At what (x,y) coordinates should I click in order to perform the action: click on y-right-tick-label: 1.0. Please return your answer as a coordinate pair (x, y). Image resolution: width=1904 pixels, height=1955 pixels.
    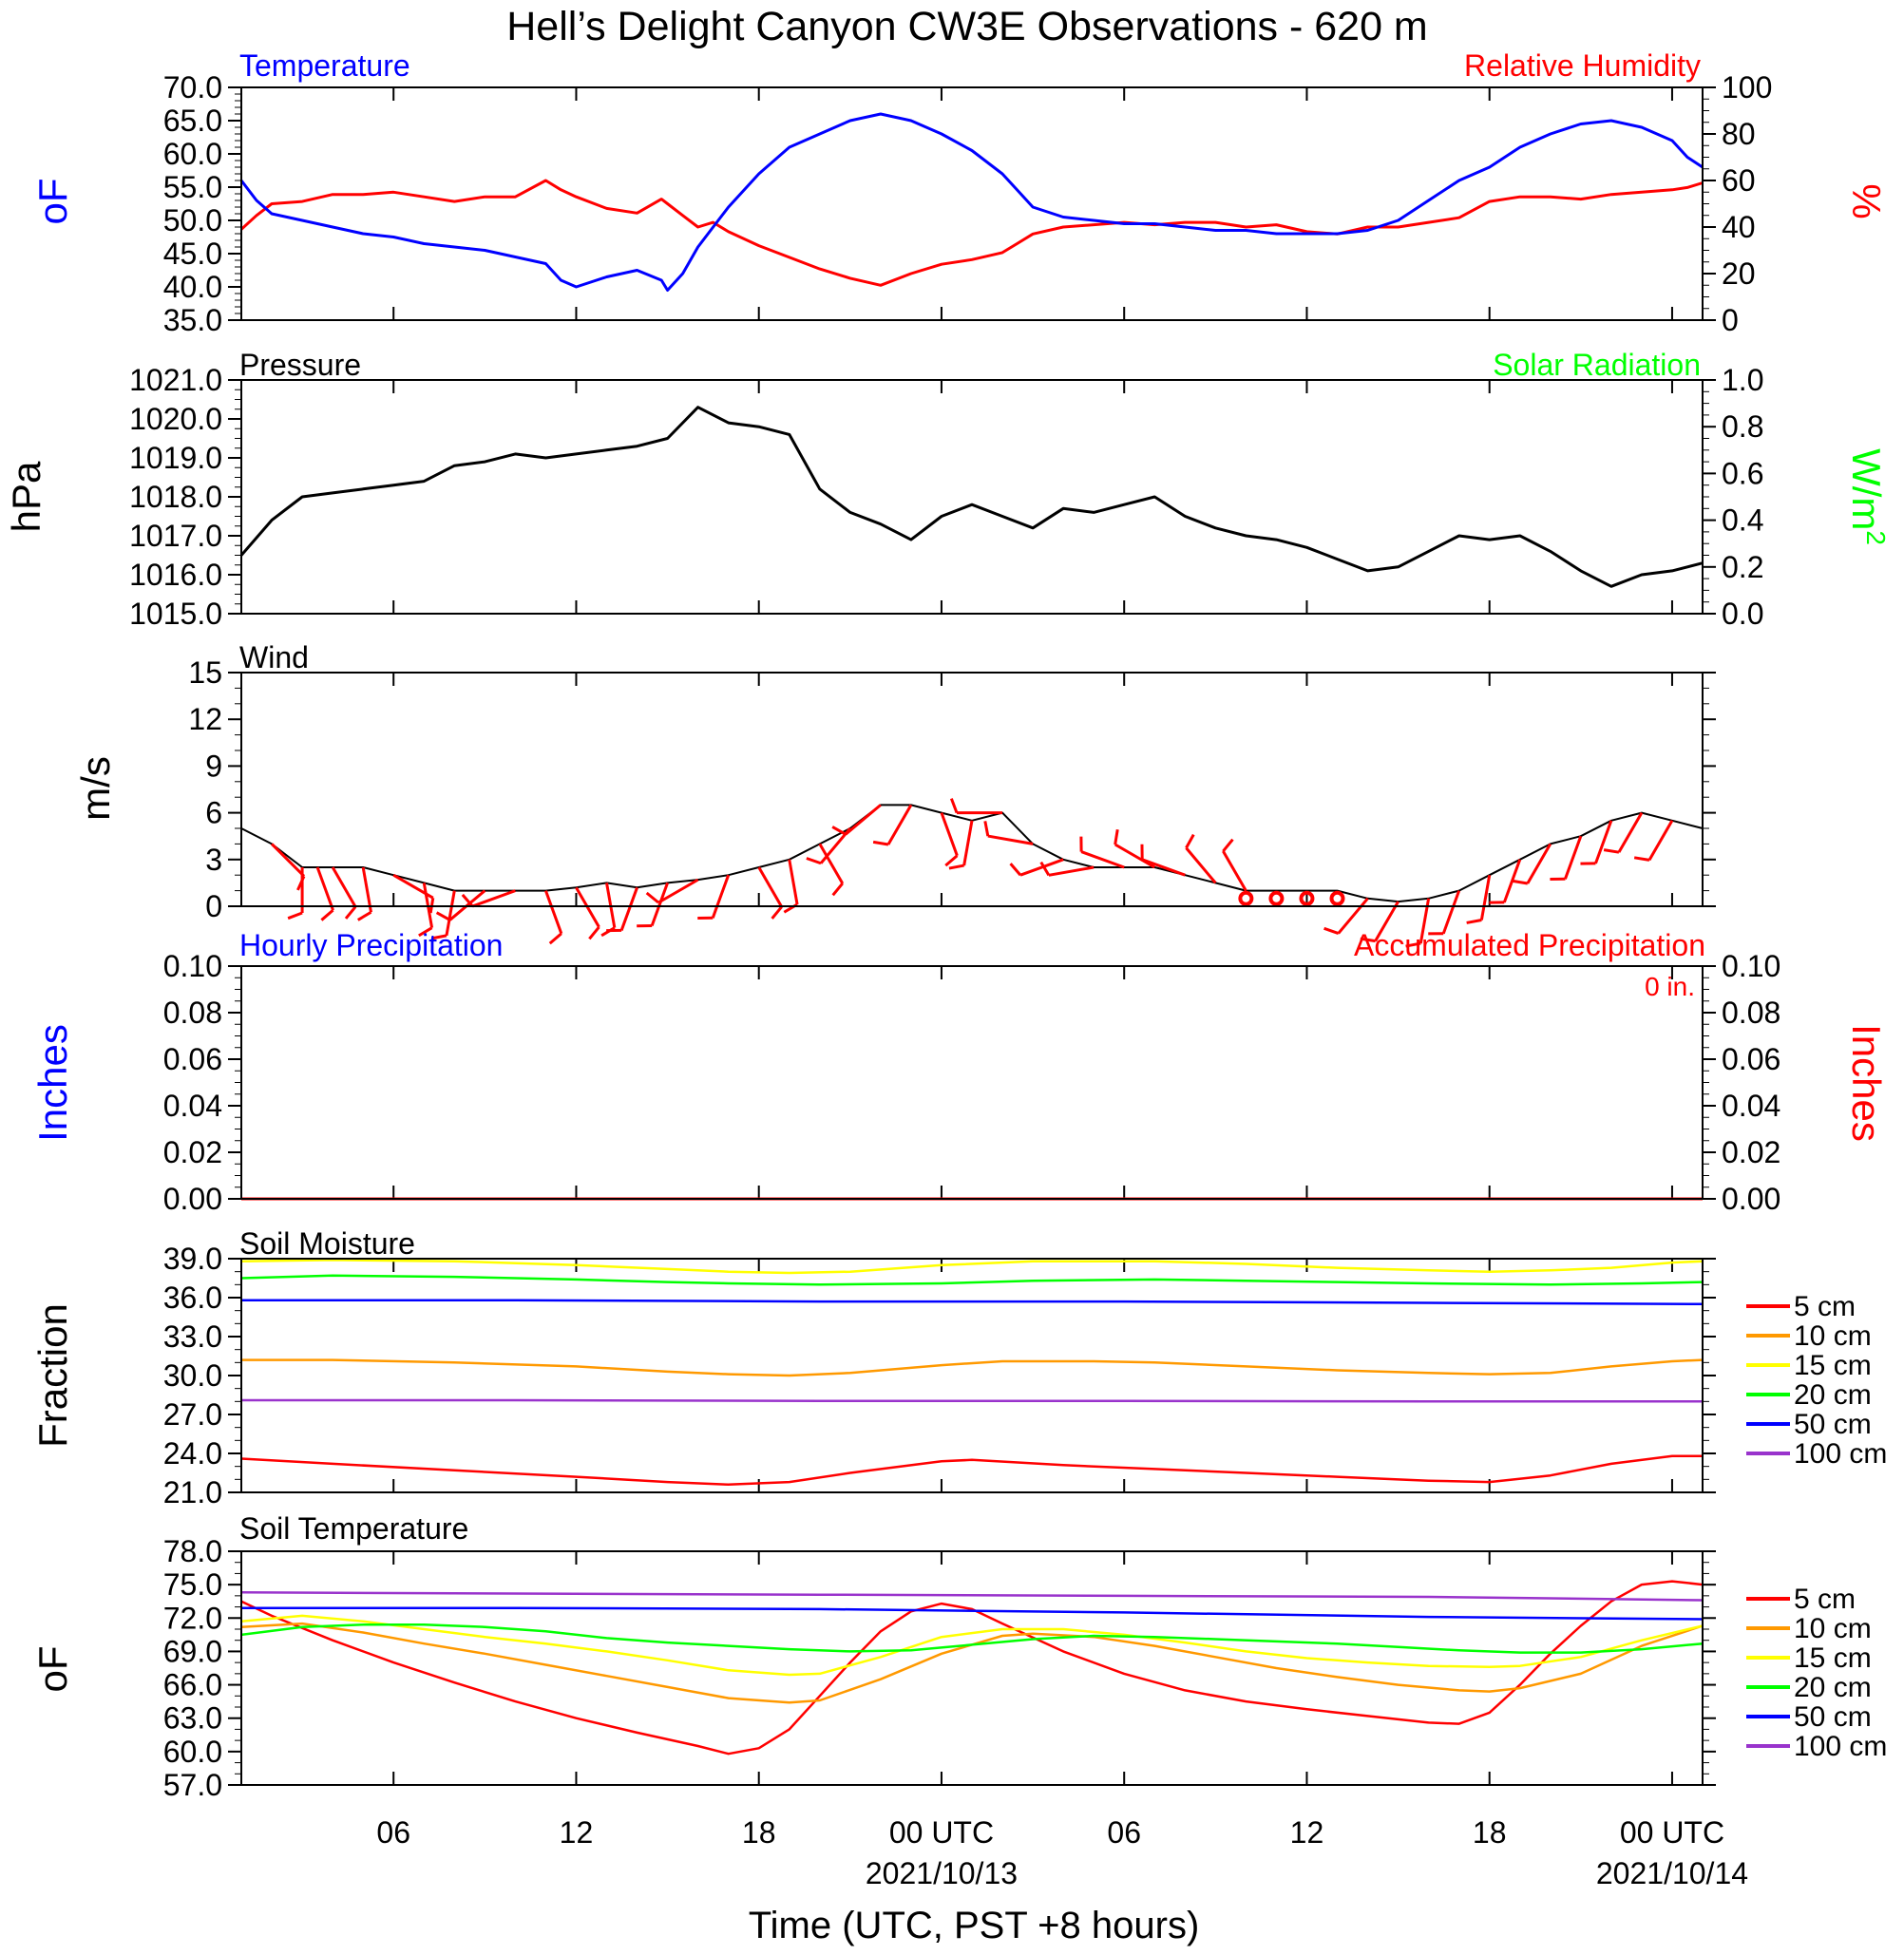
    Looking at the image, I should click on (1742, 380).